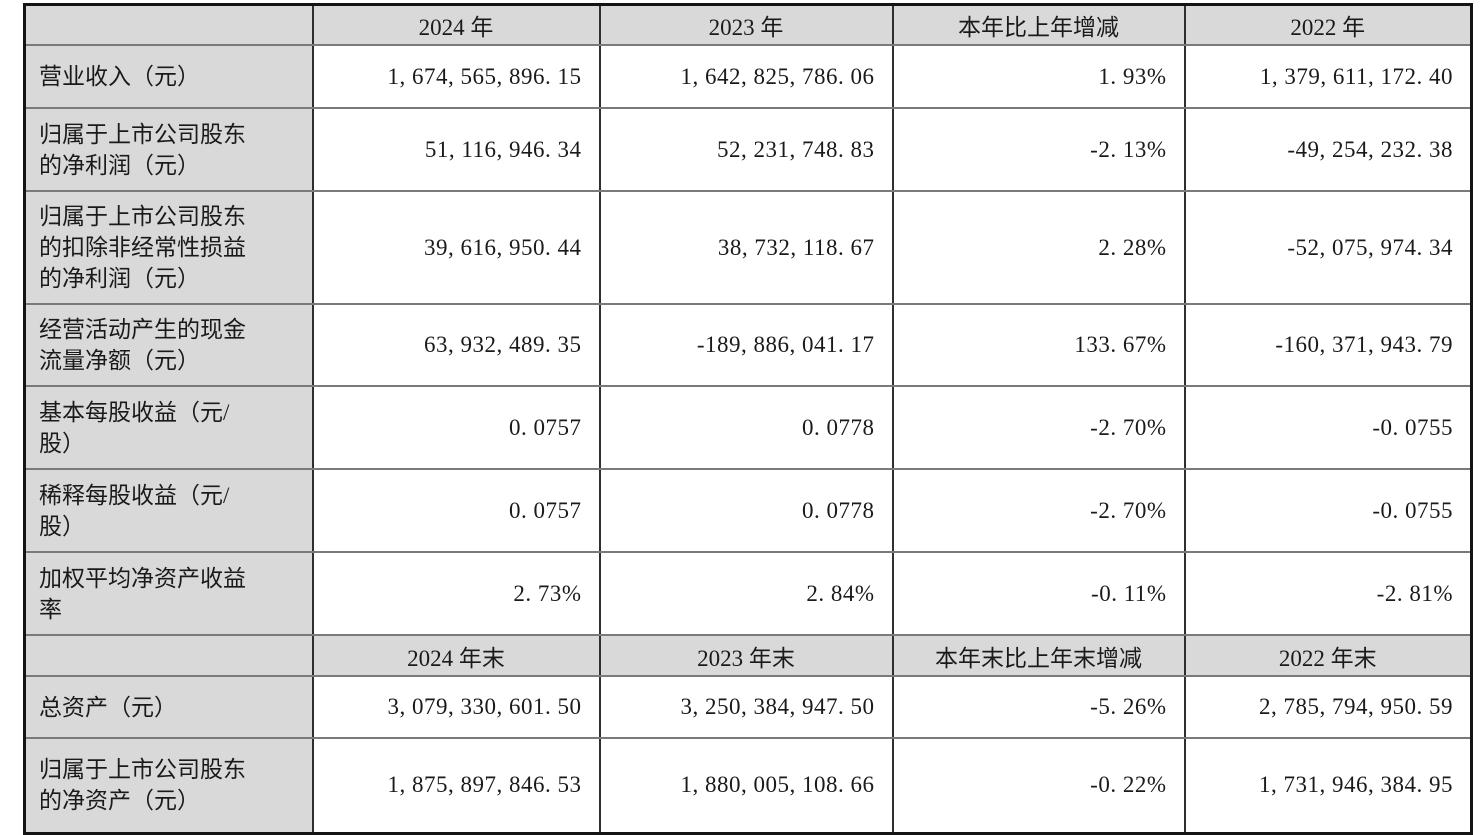 This screenshot has height=835, width=1480. Describe the element at coordinates (168, 247) in the screenshot. I see `label-net-profit-after-deduction: 归属于上市公司股东 的扣除非经常性损益 的净利润（元）` at that location.